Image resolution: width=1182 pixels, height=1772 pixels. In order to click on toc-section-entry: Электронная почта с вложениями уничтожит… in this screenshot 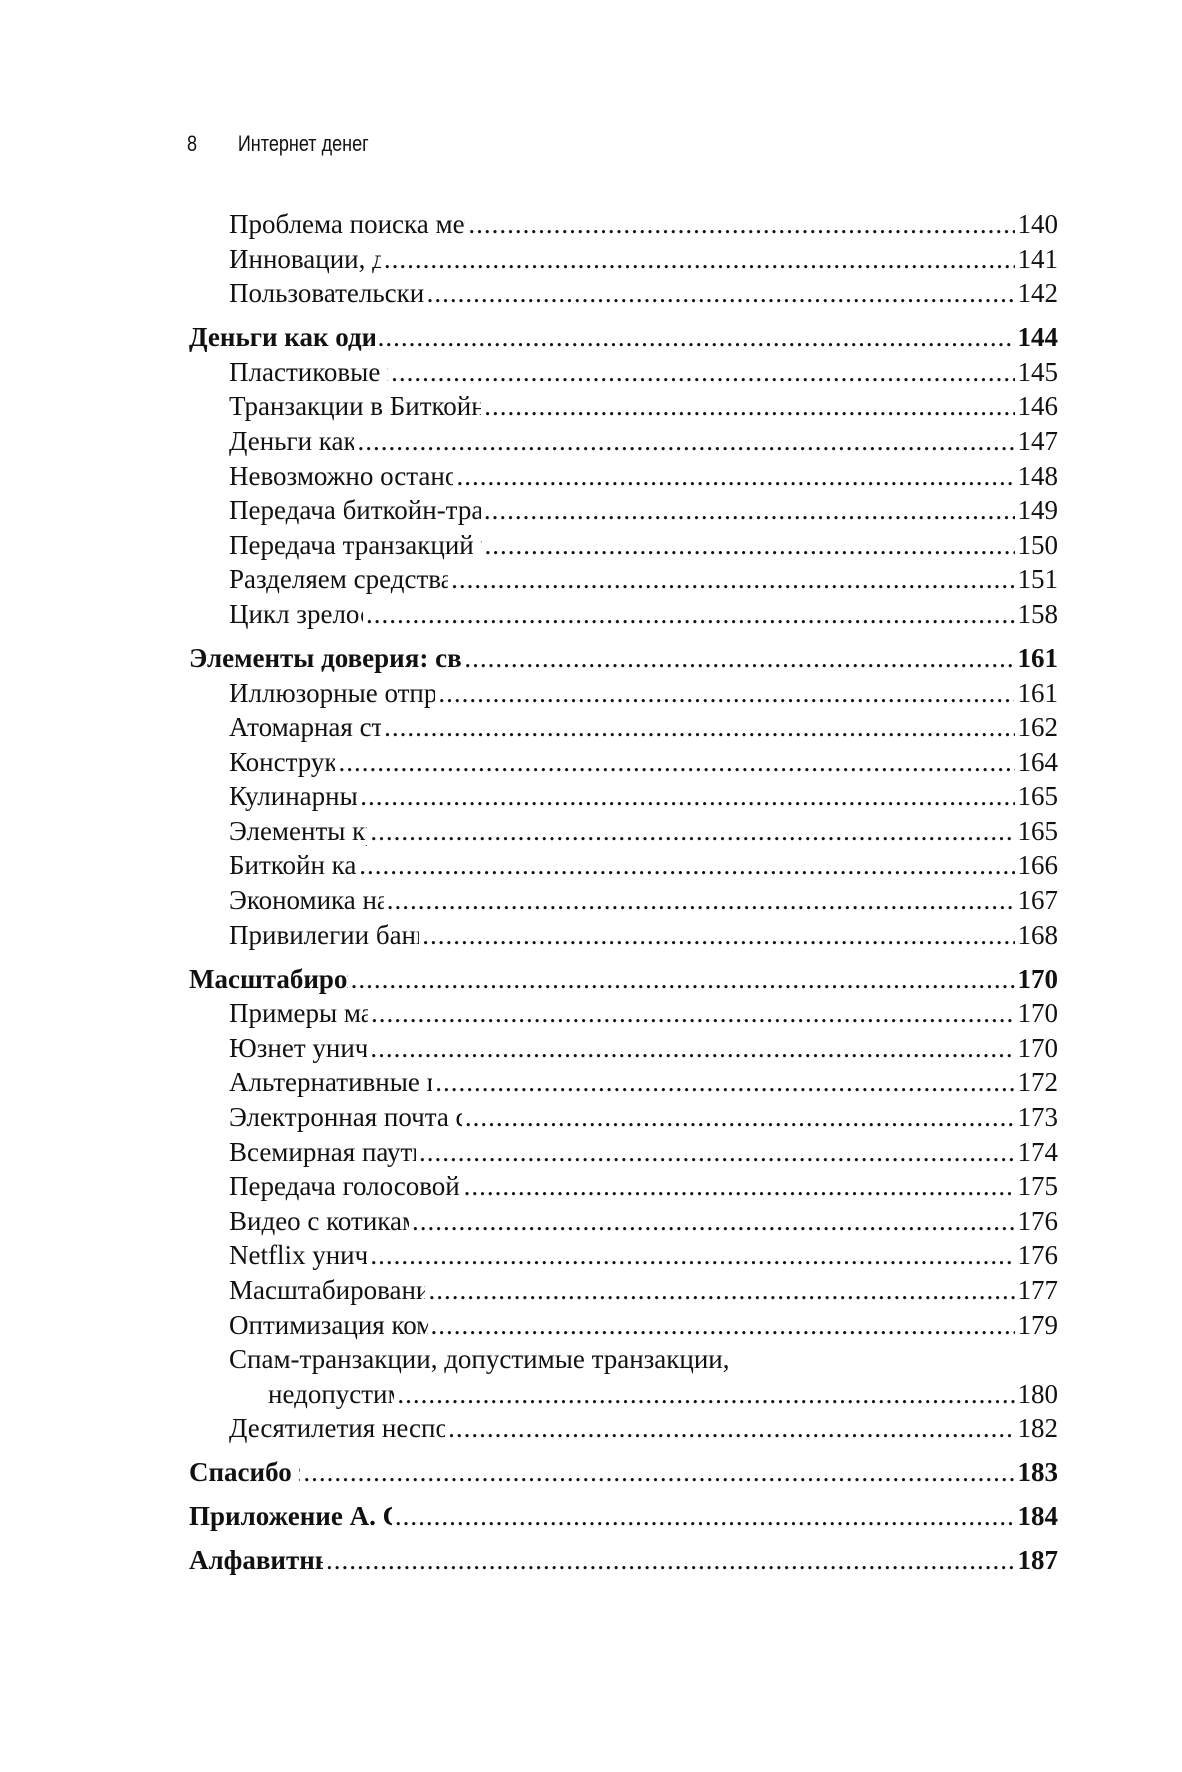, I will do `click(623, 1117)`.